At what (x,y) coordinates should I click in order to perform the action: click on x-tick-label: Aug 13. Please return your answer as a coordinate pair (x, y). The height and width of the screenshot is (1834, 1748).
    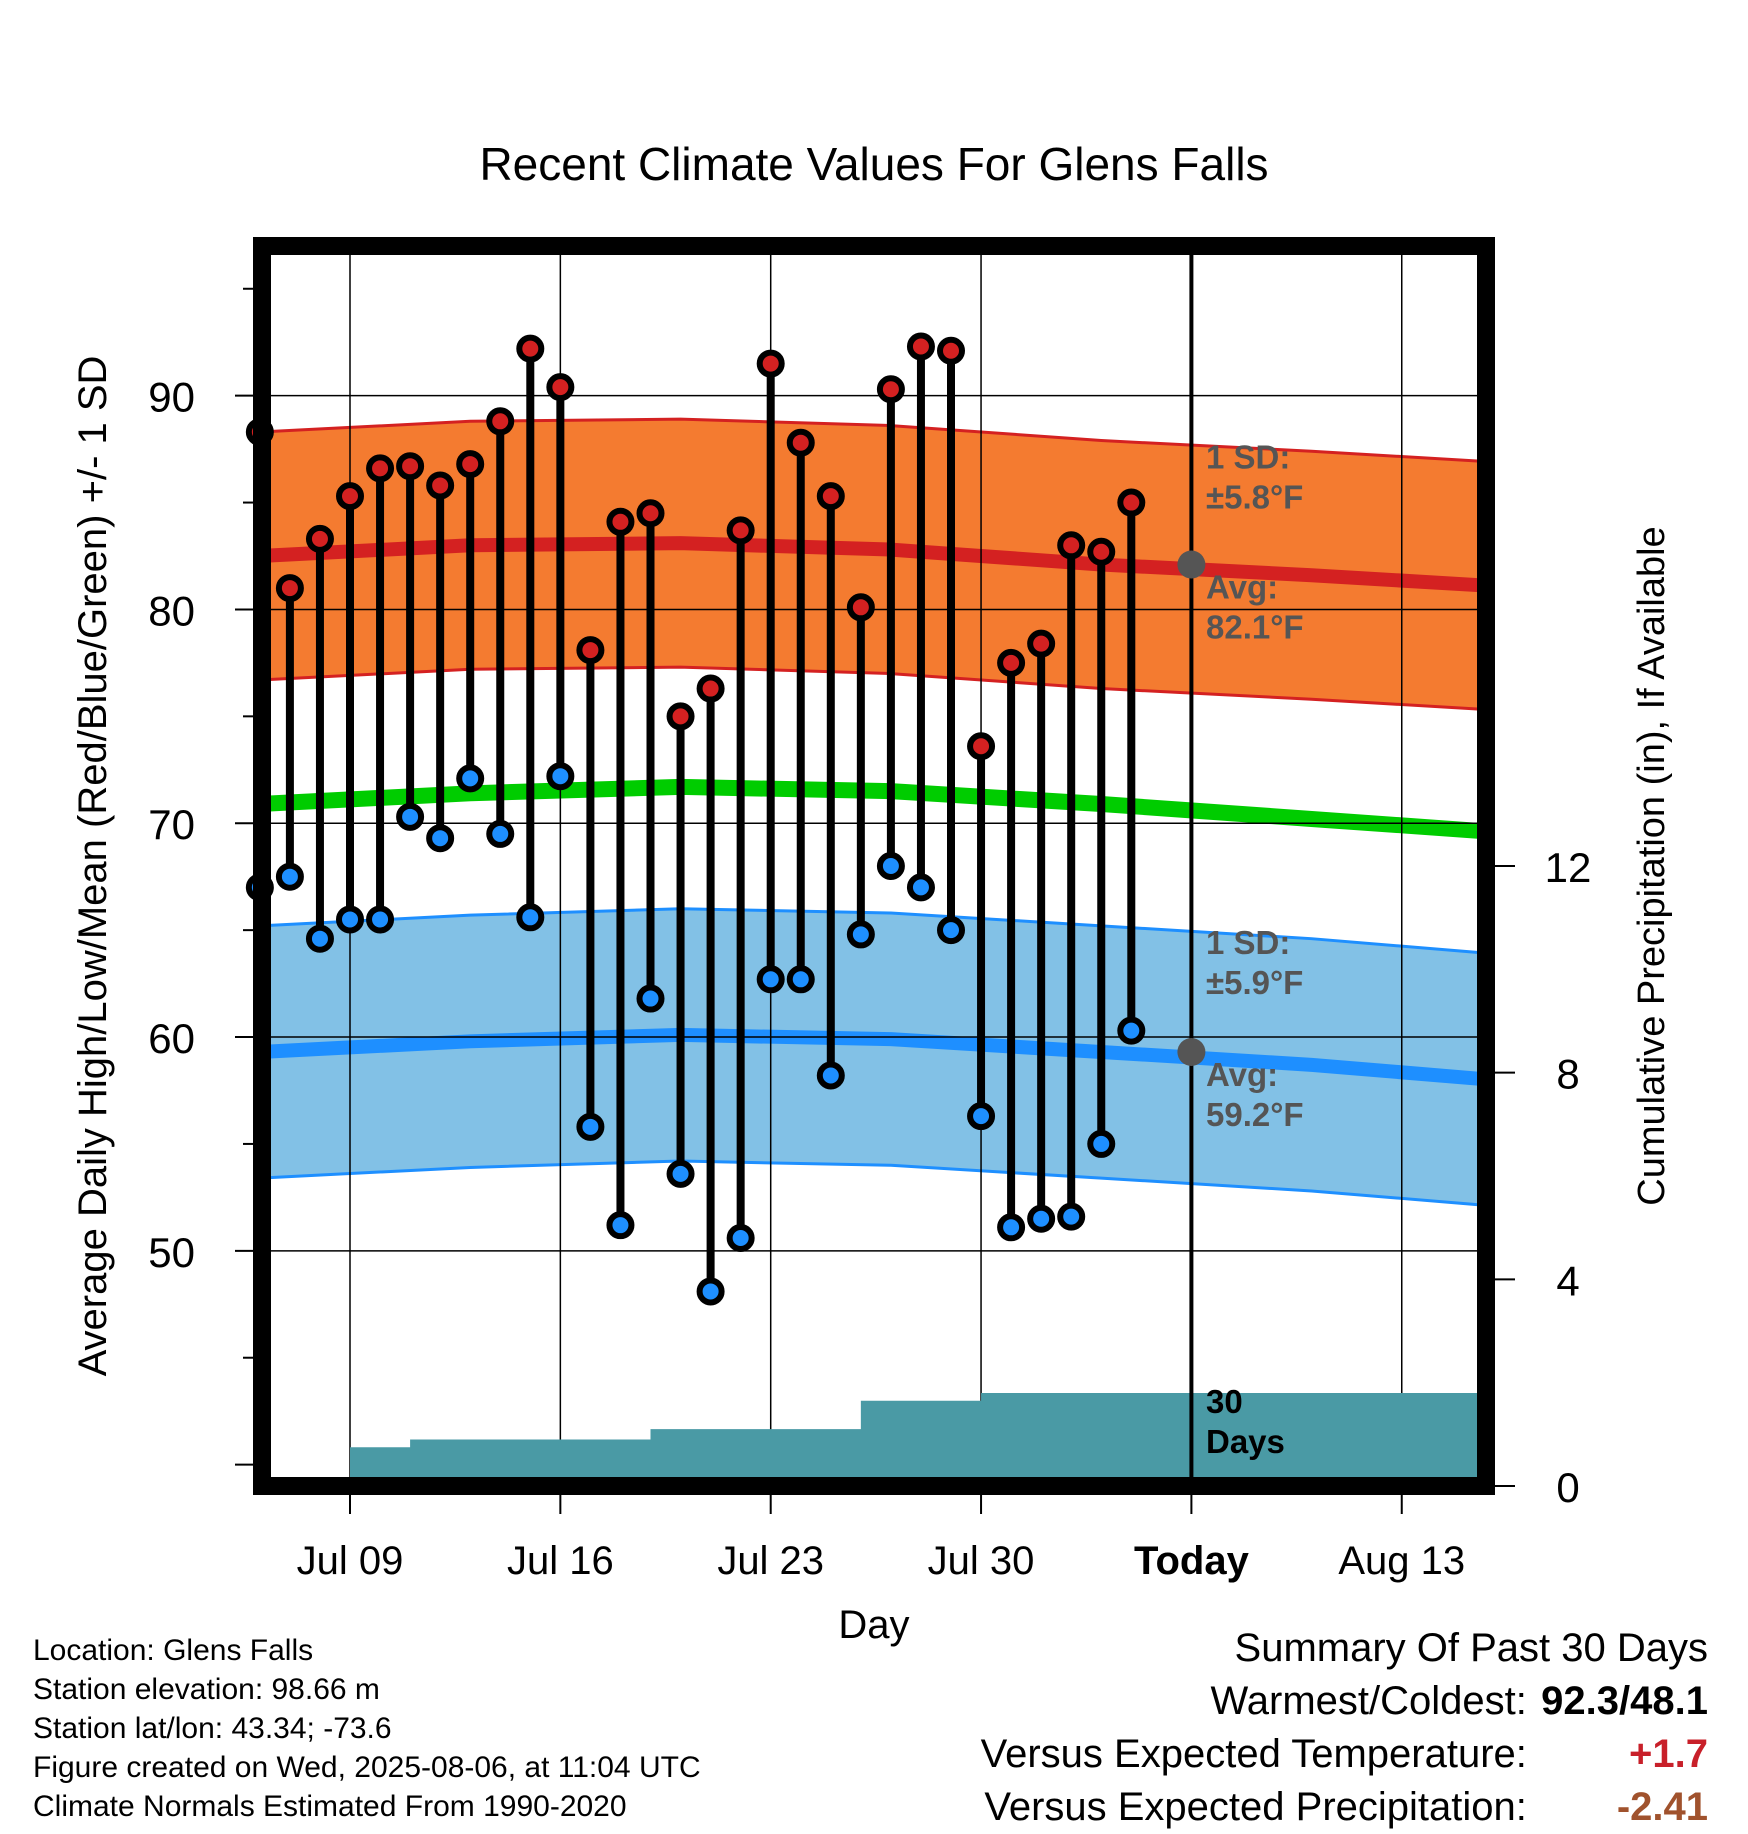
    Looking at the image, I should click on (1401, 1561).